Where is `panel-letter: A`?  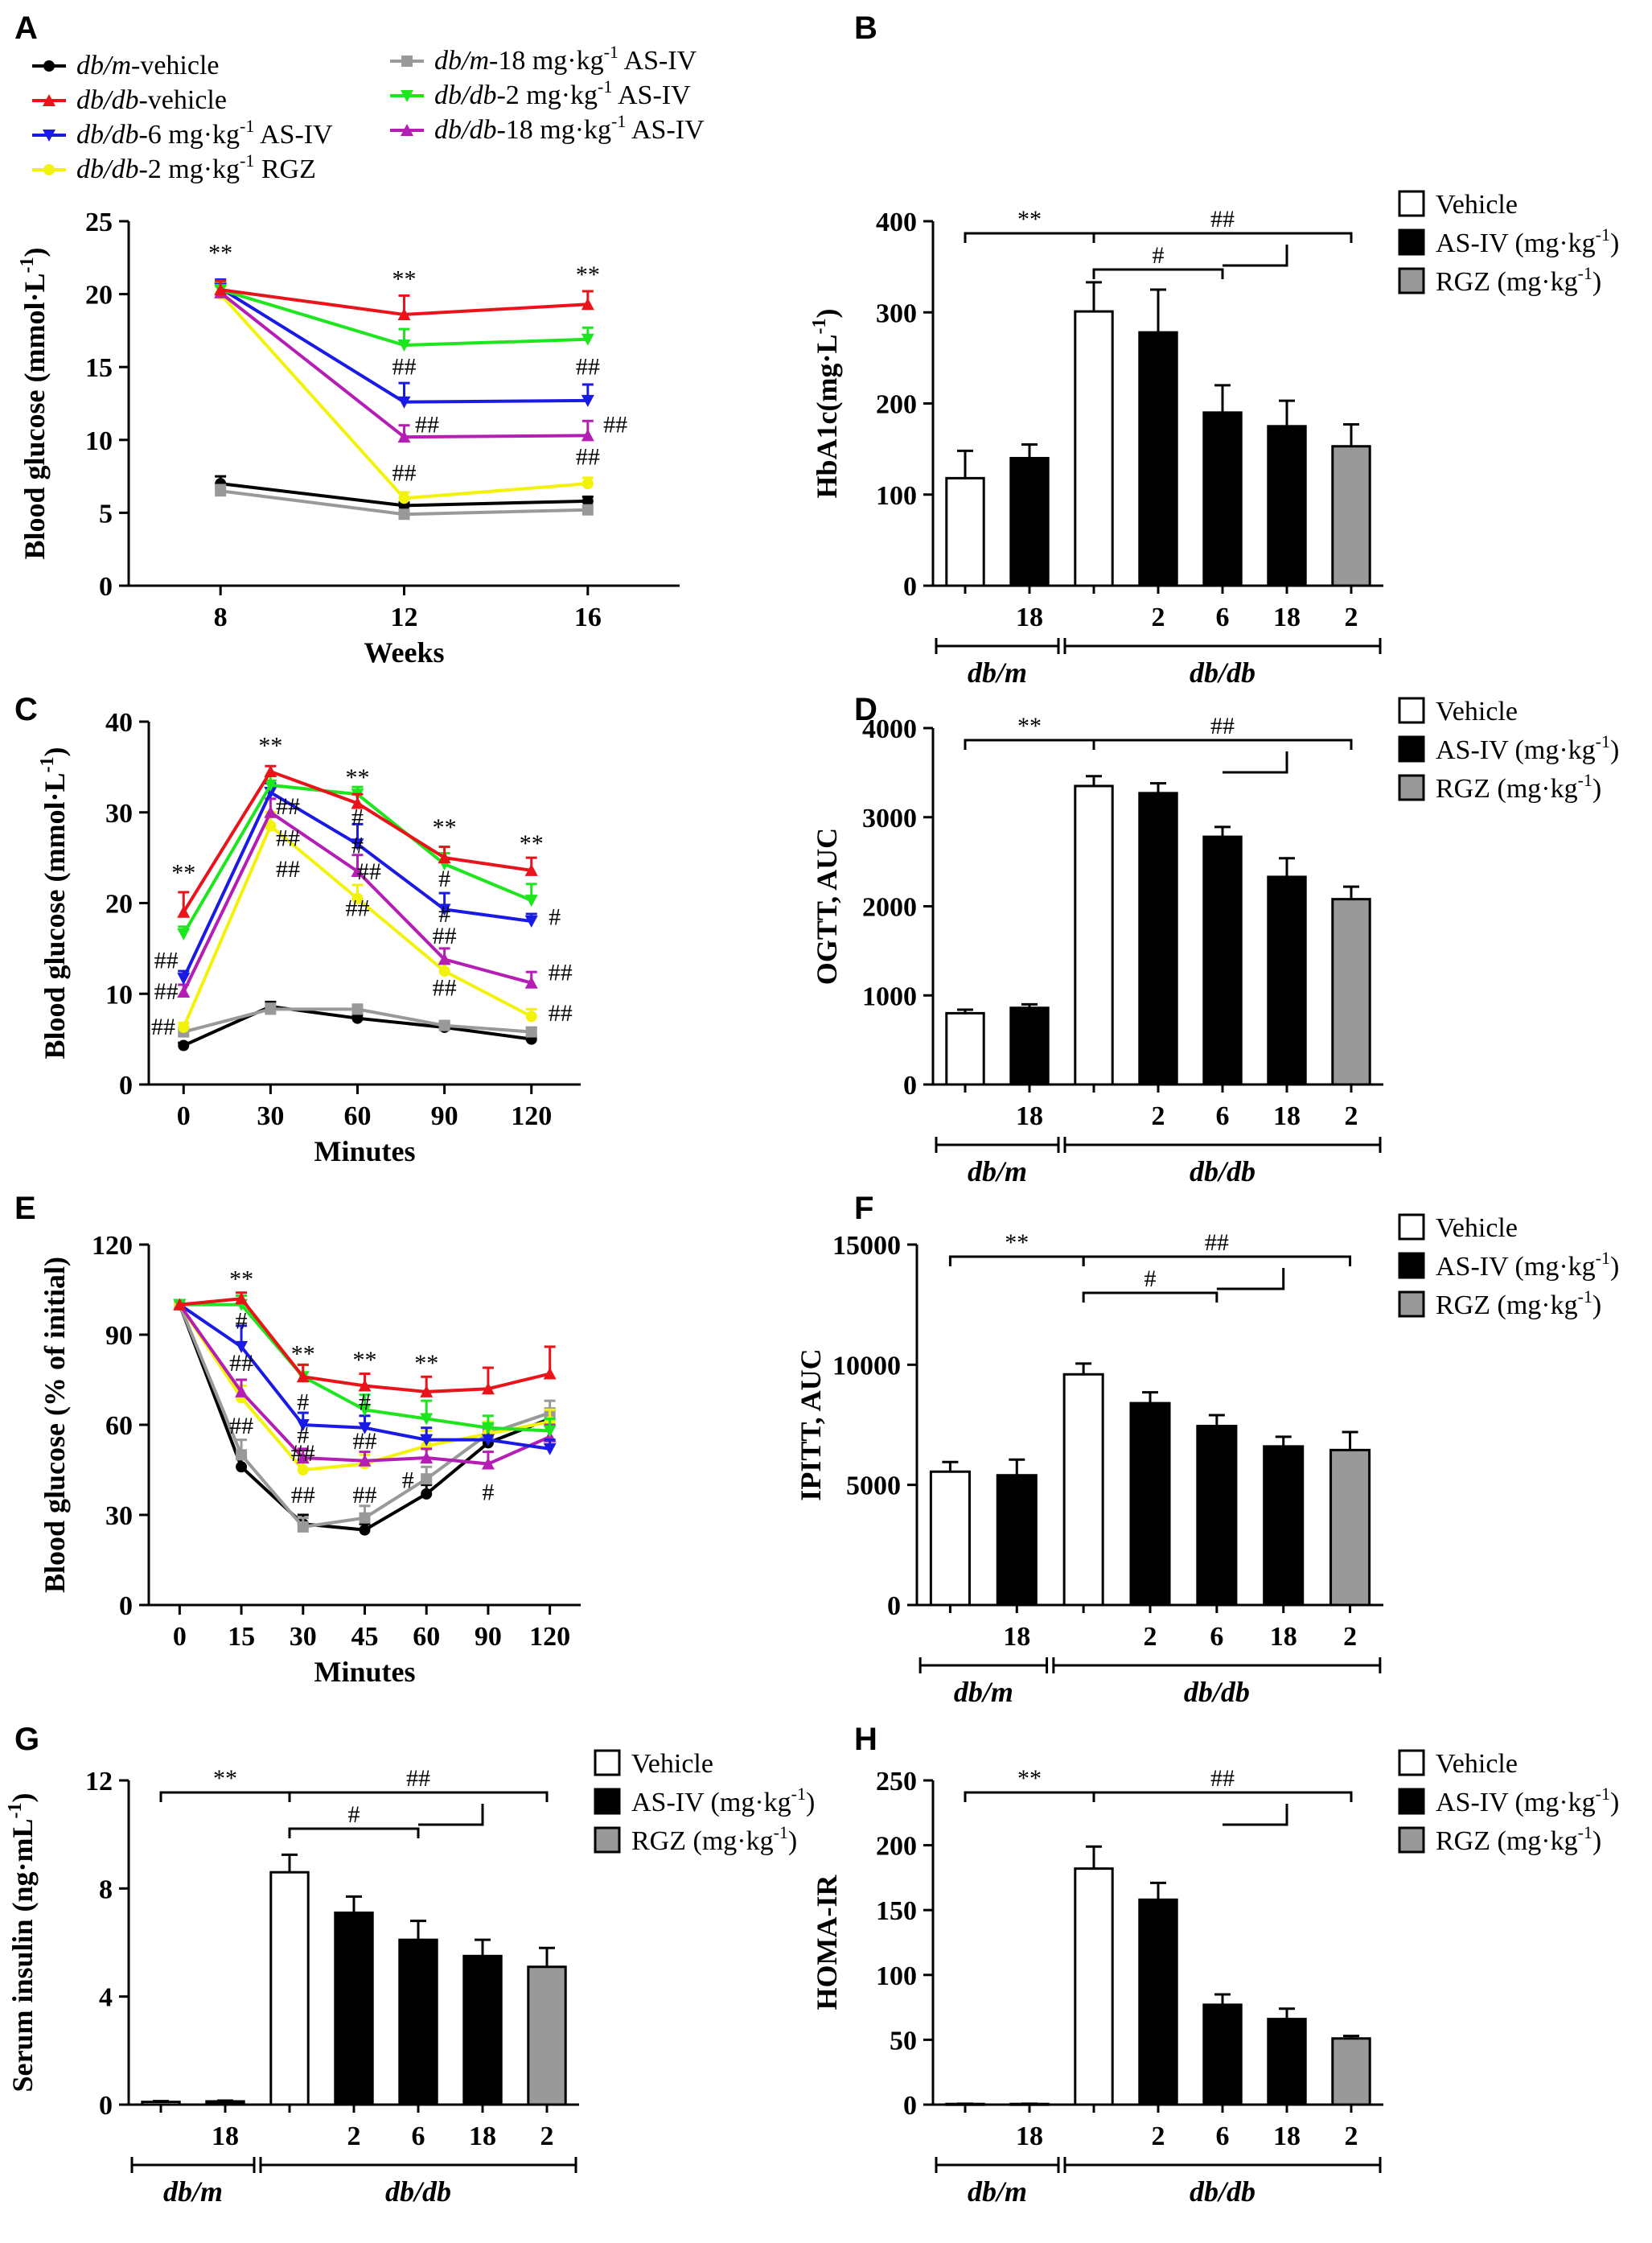 panel-letter: A is located at coordinates (26, 28).